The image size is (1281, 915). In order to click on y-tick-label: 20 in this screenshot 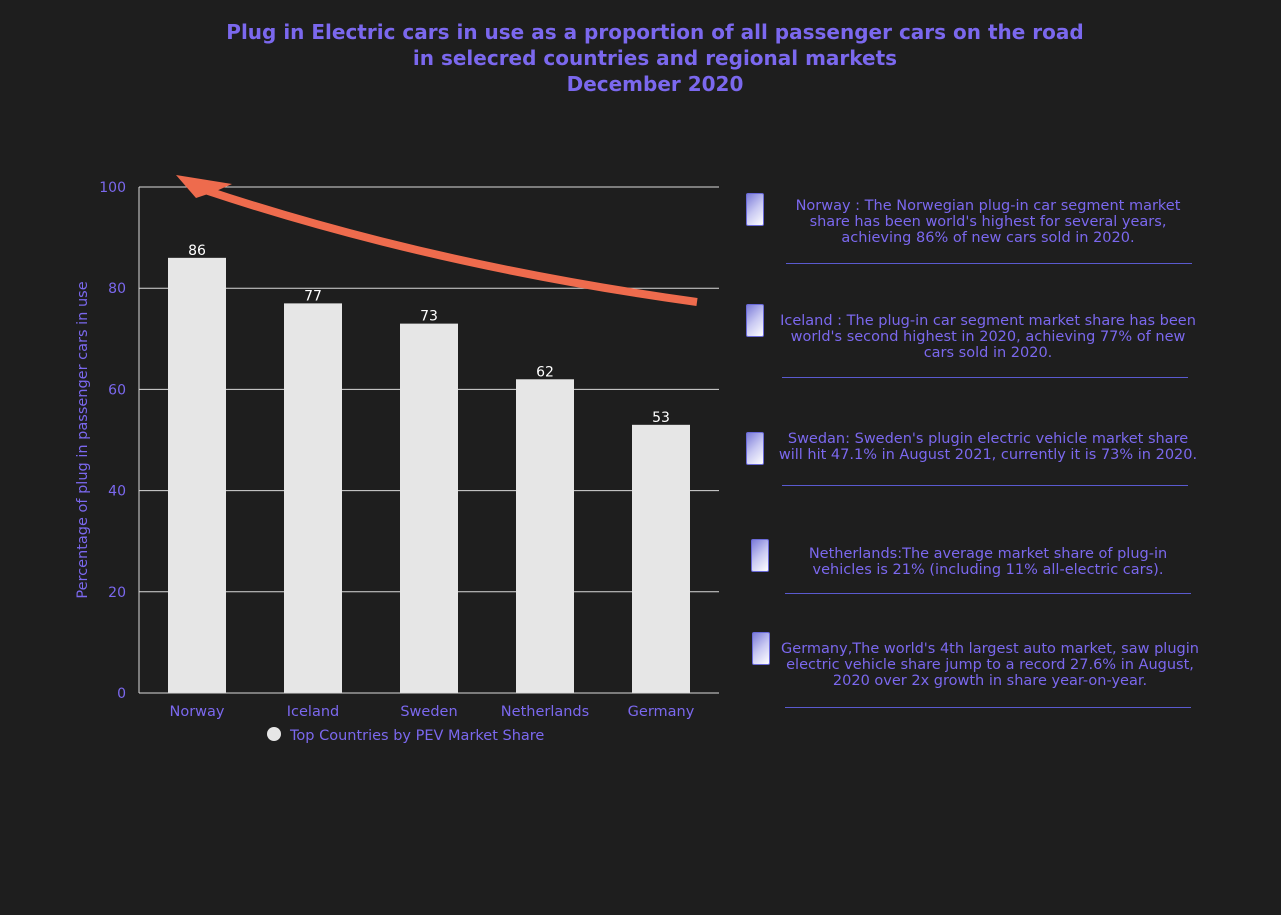, I will do `click(117, 593)`.